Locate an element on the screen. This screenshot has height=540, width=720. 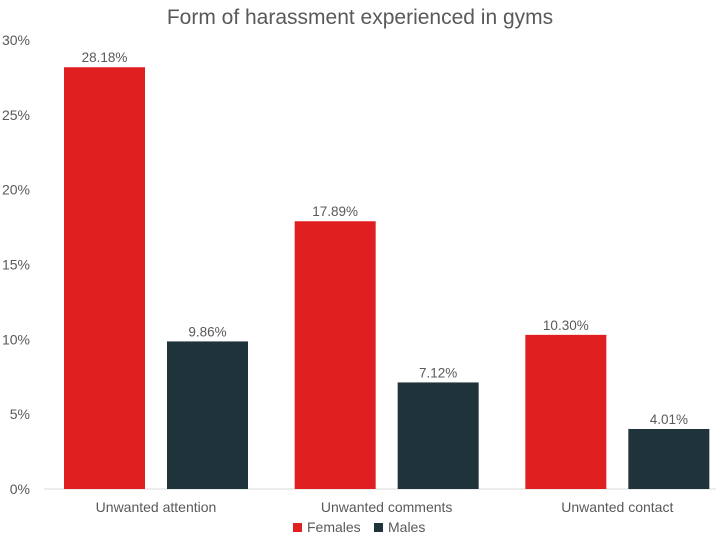
legend-swatch-females is located at coordinates (297, 527).